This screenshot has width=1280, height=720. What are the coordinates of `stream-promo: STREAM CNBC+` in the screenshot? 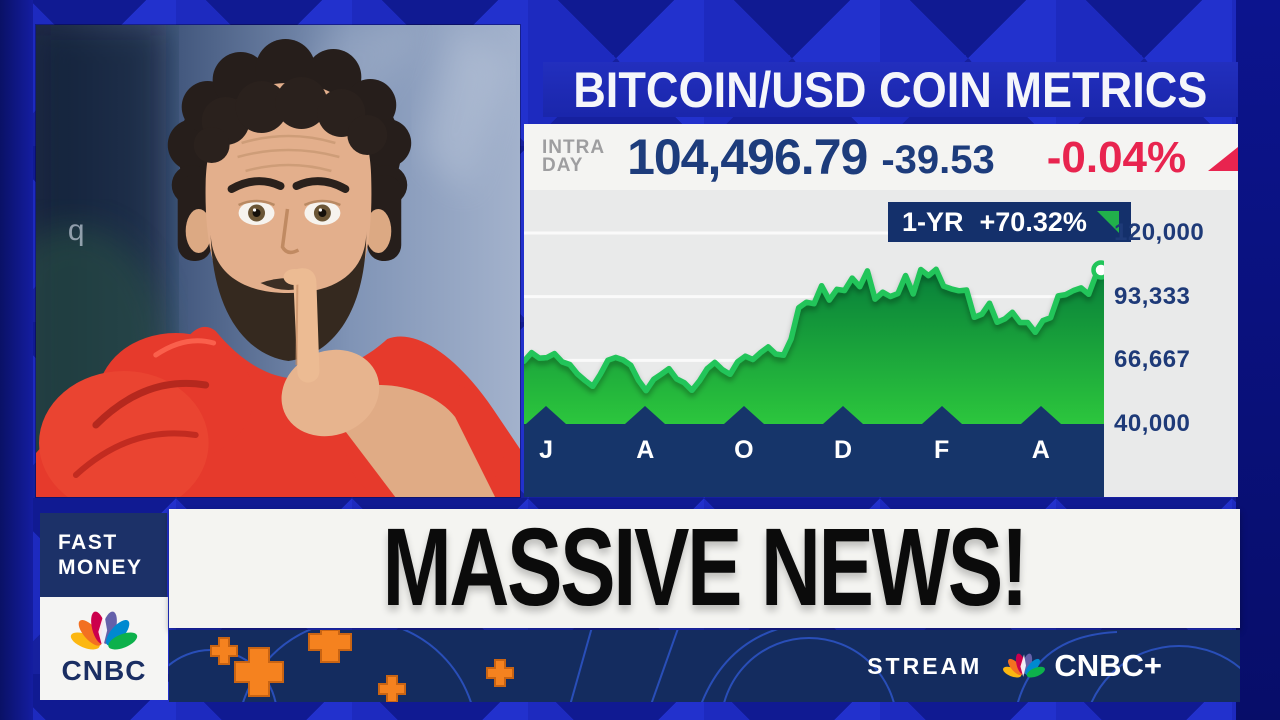 It's located at (1014, 666).